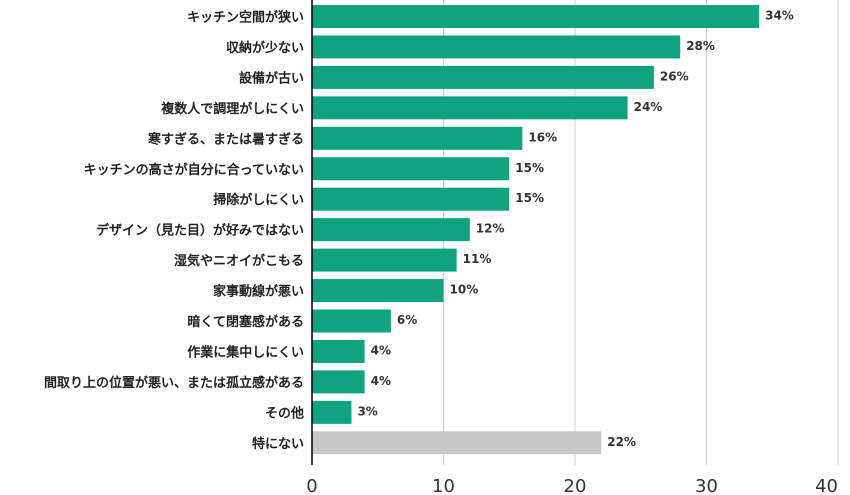 The width and height of the screenshot is (850, 495). Describe the element at coordinates (245, 352) in the screenshot. I see `category-label: 作業に集中しにくい` at that location.